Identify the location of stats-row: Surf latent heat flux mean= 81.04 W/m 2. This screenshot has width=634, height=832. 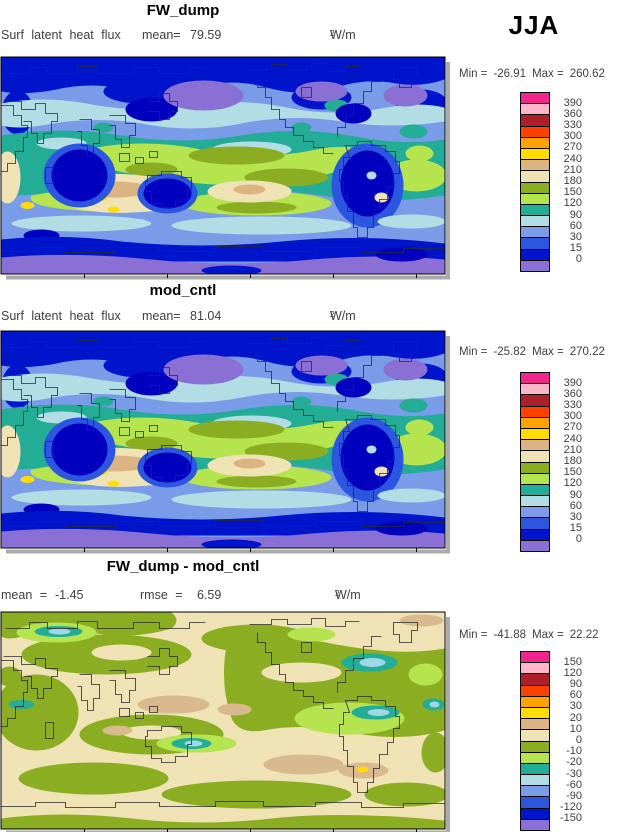
(225, 317).